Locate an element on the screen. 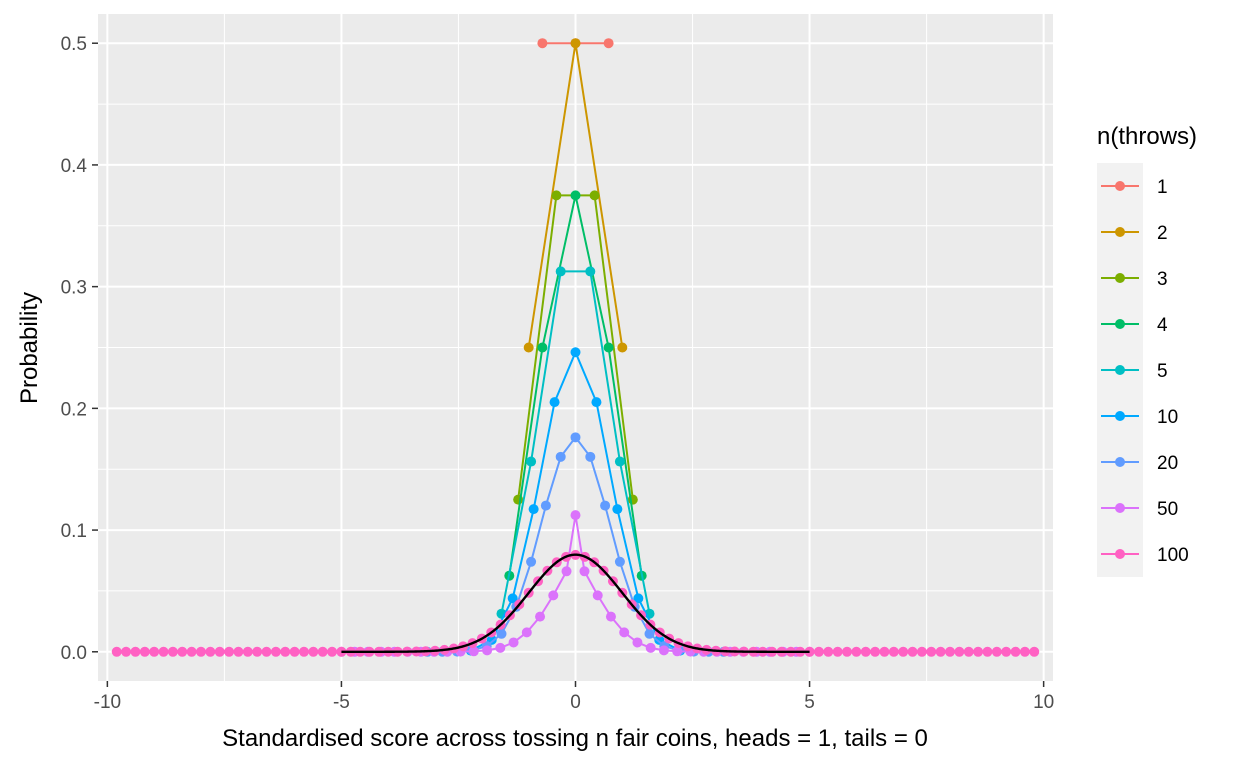  legend-label: 100 is located at coordinates (1173, 555).